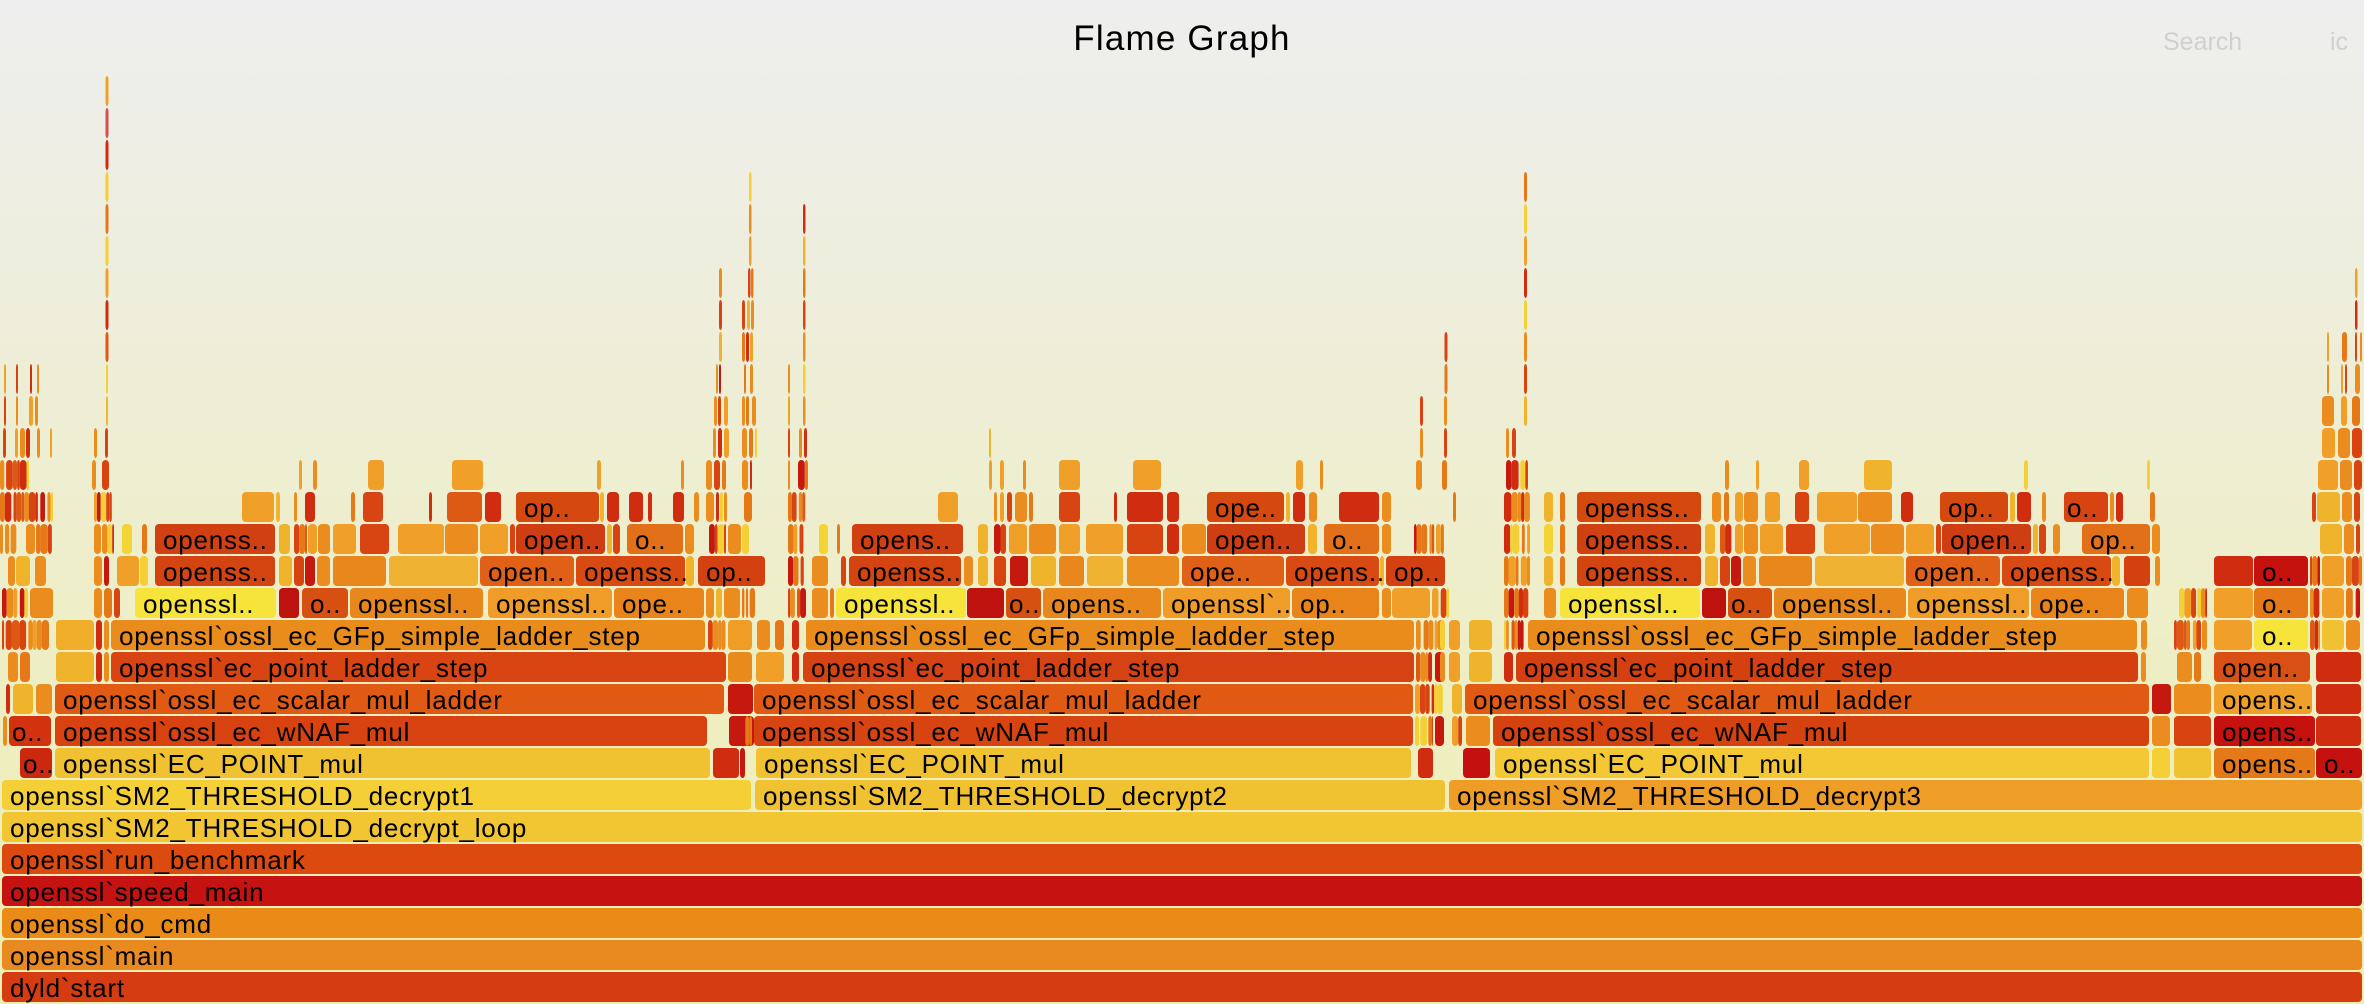 Image resolution: width=2364 pixels, height=1004 pixels. I want to click on svg-text: openssl`main, so click(92, 956).